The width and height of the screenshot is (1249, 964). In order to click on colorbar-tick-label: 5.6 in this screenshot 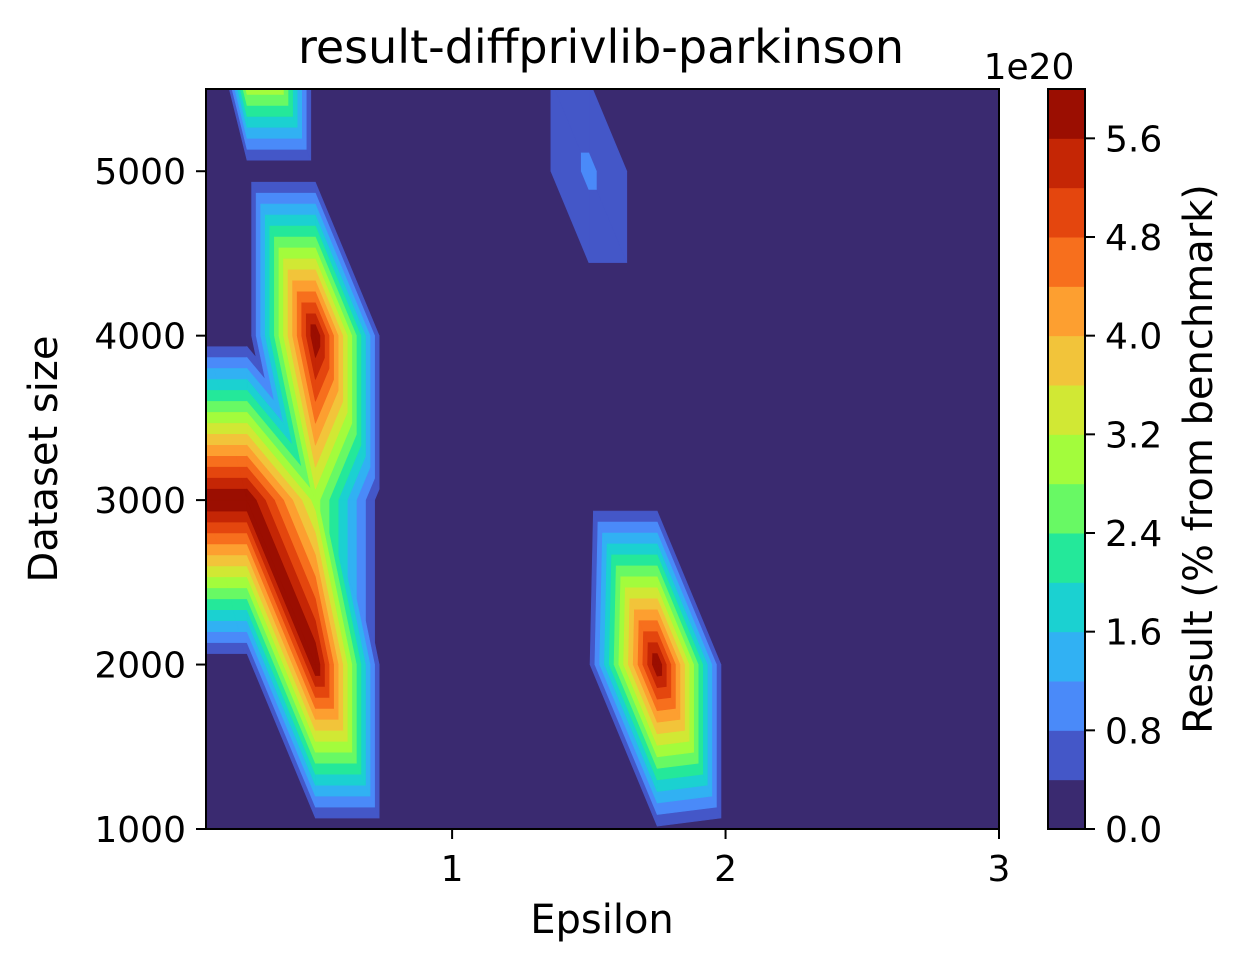, I will do `click(1133, 139)`.